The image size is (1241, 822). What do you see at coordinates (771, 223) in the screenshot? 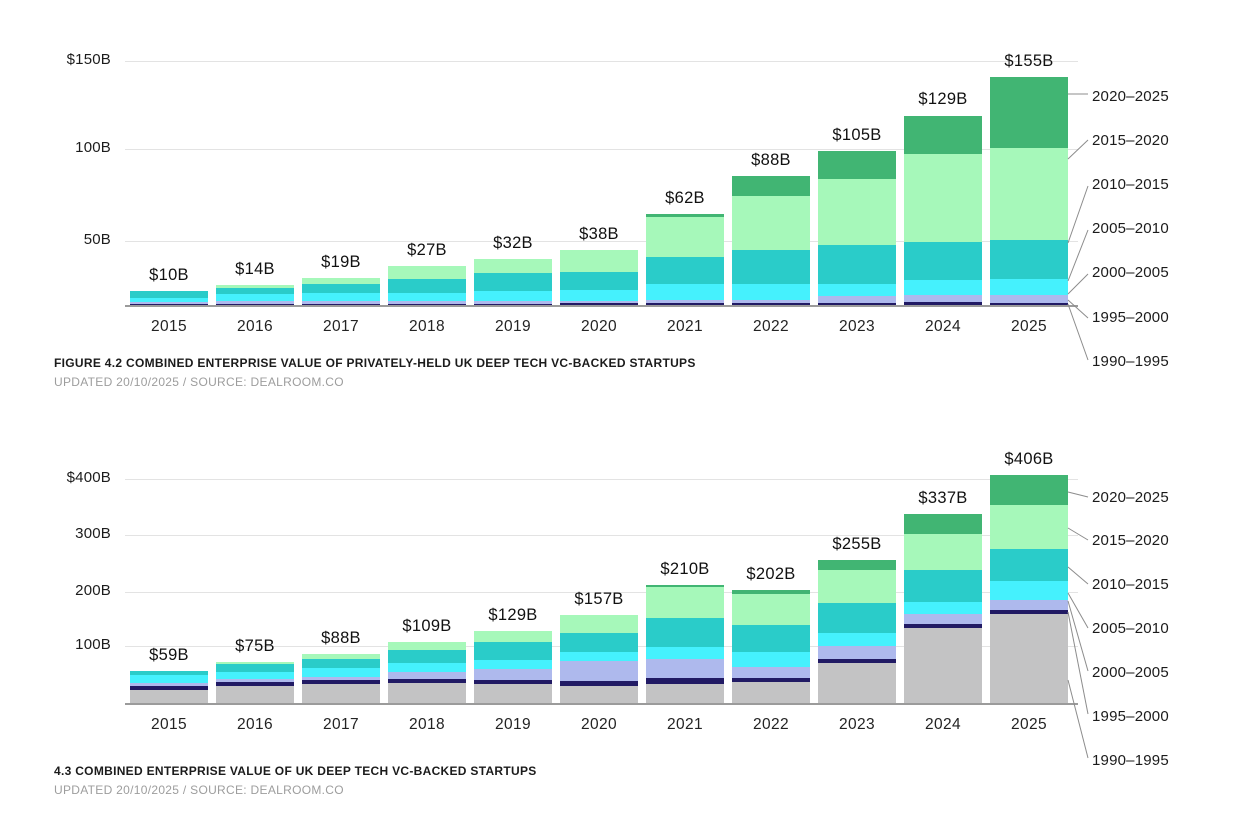
I see `bar-segment-2022-2015–2020` at bounding box center [771, 223].